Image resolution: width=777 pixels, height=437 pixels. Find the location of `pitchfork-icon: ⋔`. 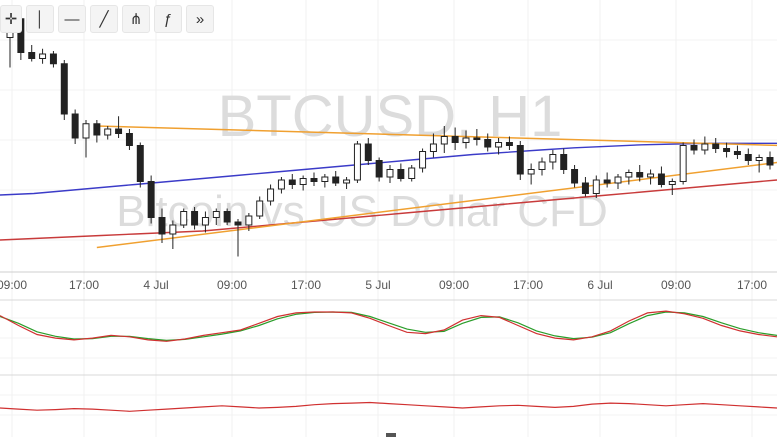

pitchfork-icon: ⋔ is located at coordinates (136, 19).